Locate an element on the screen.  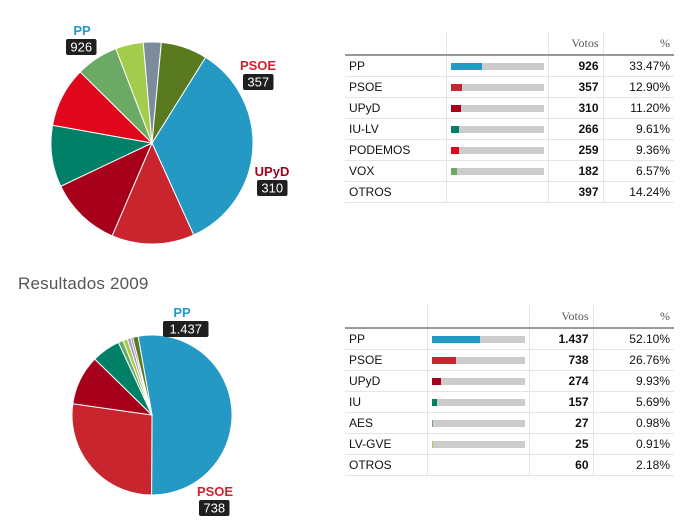
party-name: LV-GVE is located at coordinates (386, 444).